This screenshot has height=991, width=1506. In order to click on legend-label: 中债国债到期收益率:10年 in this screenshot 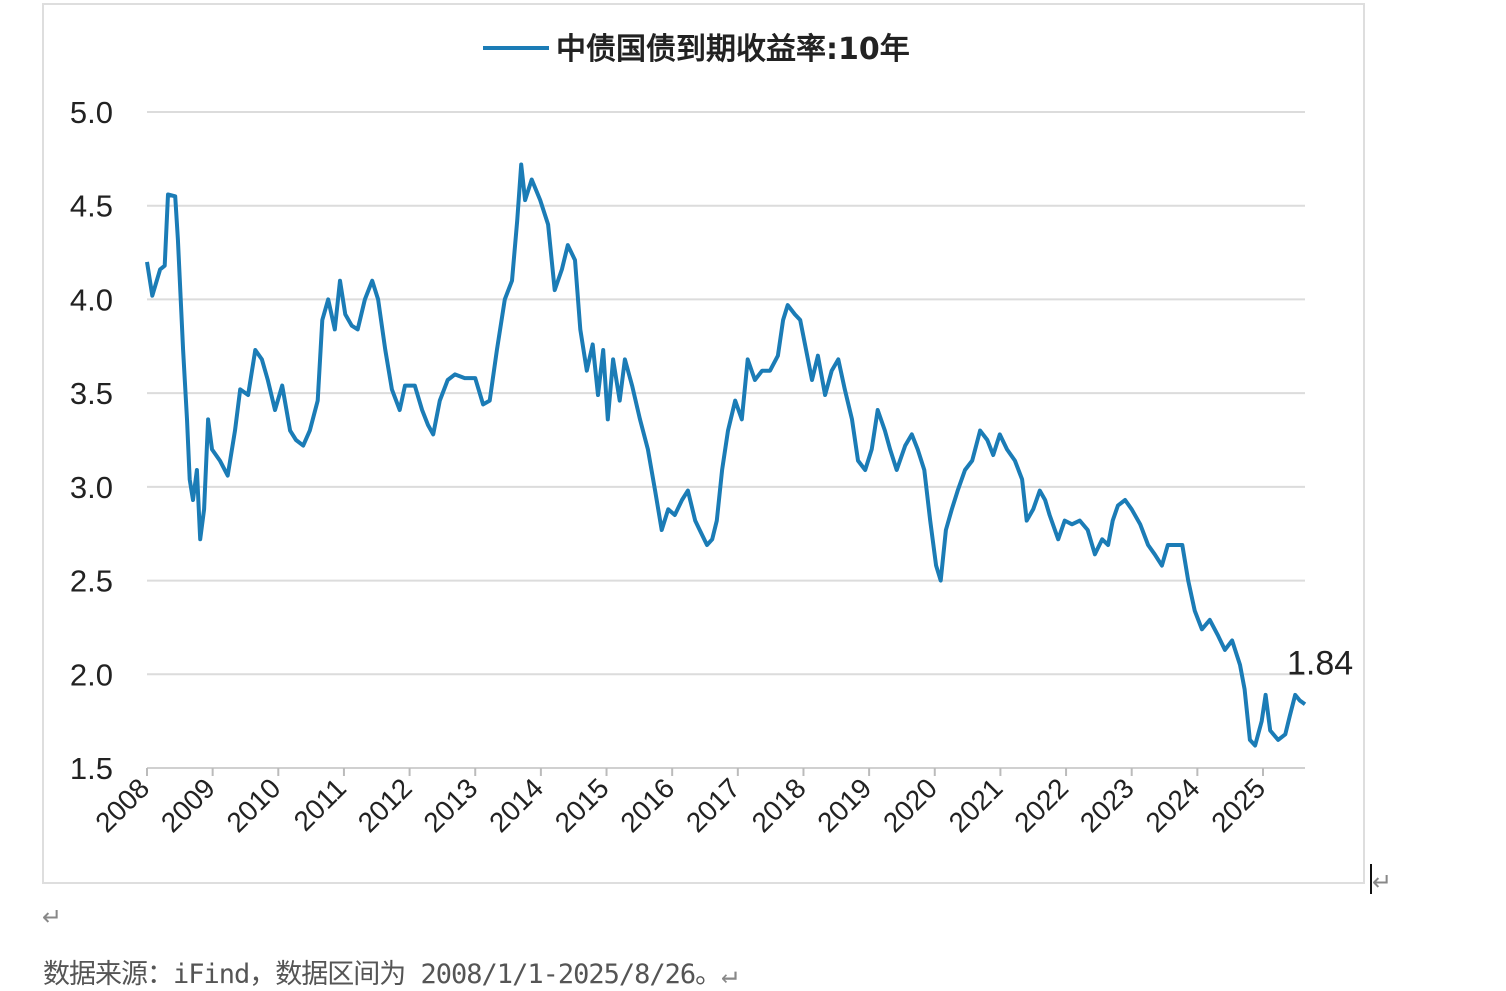, I will do `click(733, 49)`.